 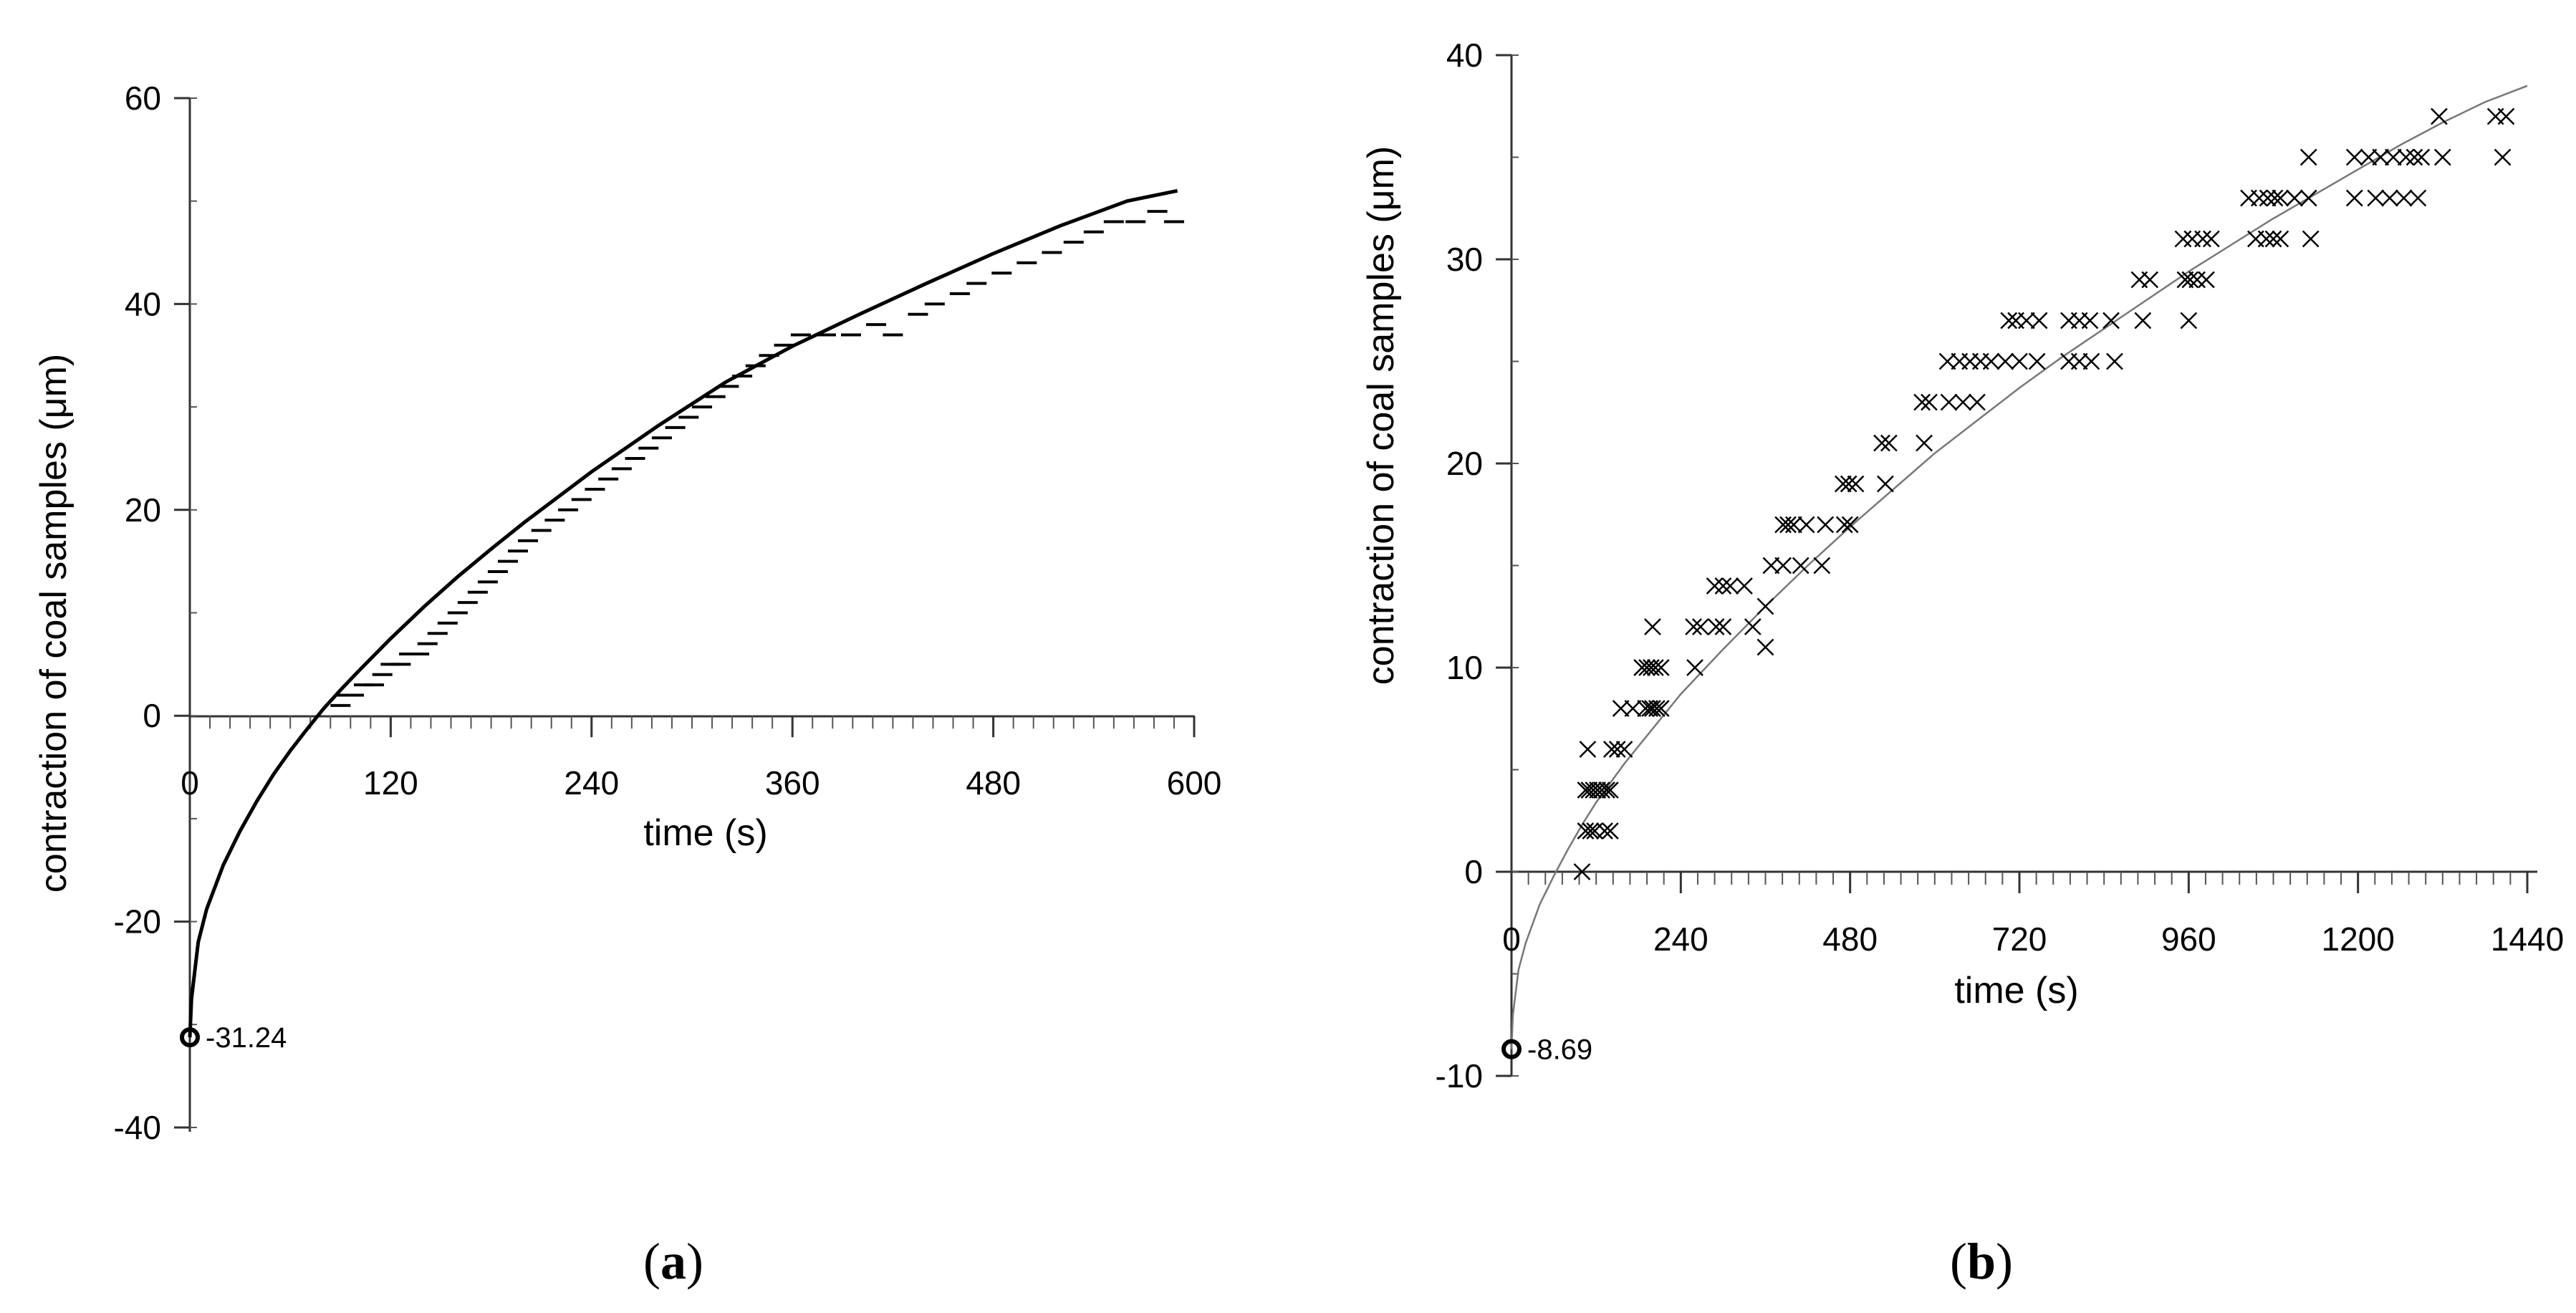 I want to click on b-x-tick-label: 960, so click(x=2188, y=939).